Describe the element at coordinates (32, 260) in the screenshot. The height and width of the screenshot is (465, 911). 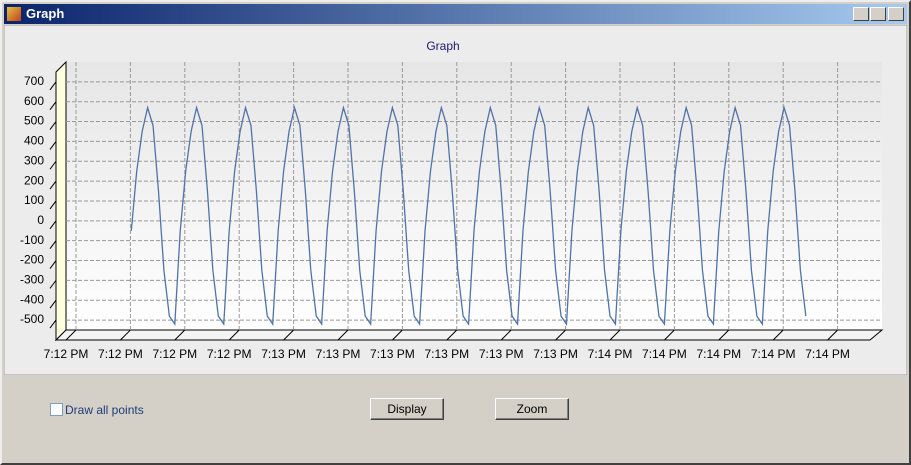
I see `y-tick-label: -200` at that location.